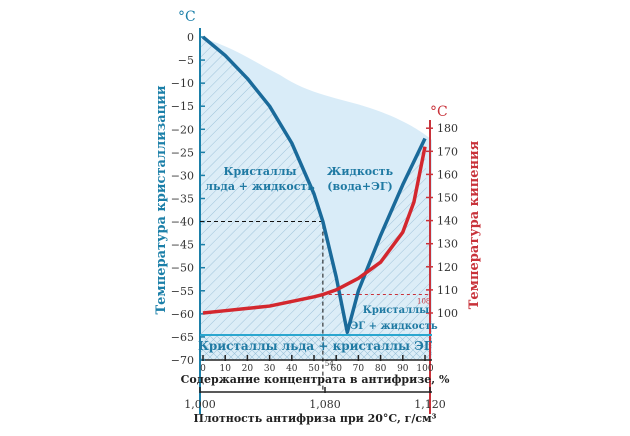 This screenshot has height=436, width=630. Describe the element at coordinates (447, 151) in the screenshot. I see `right-tick-label: 170` at that location.